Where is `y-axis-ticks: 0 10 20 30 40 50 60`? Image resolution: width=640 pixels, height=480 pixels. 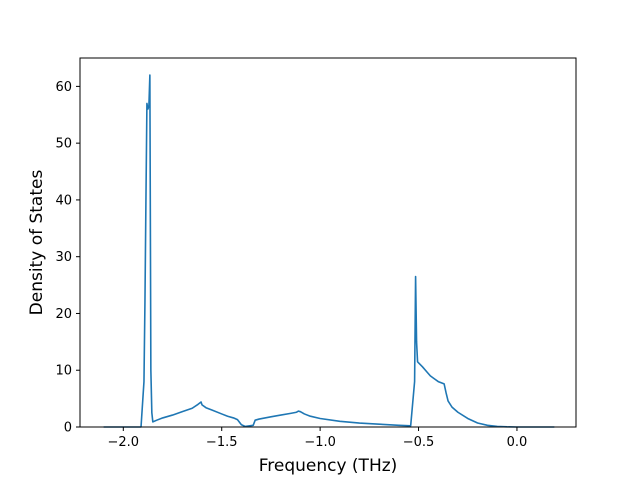
y-axis-ticks: 0 10 20 30 40 50 60 is located at coordinates (67, 258).